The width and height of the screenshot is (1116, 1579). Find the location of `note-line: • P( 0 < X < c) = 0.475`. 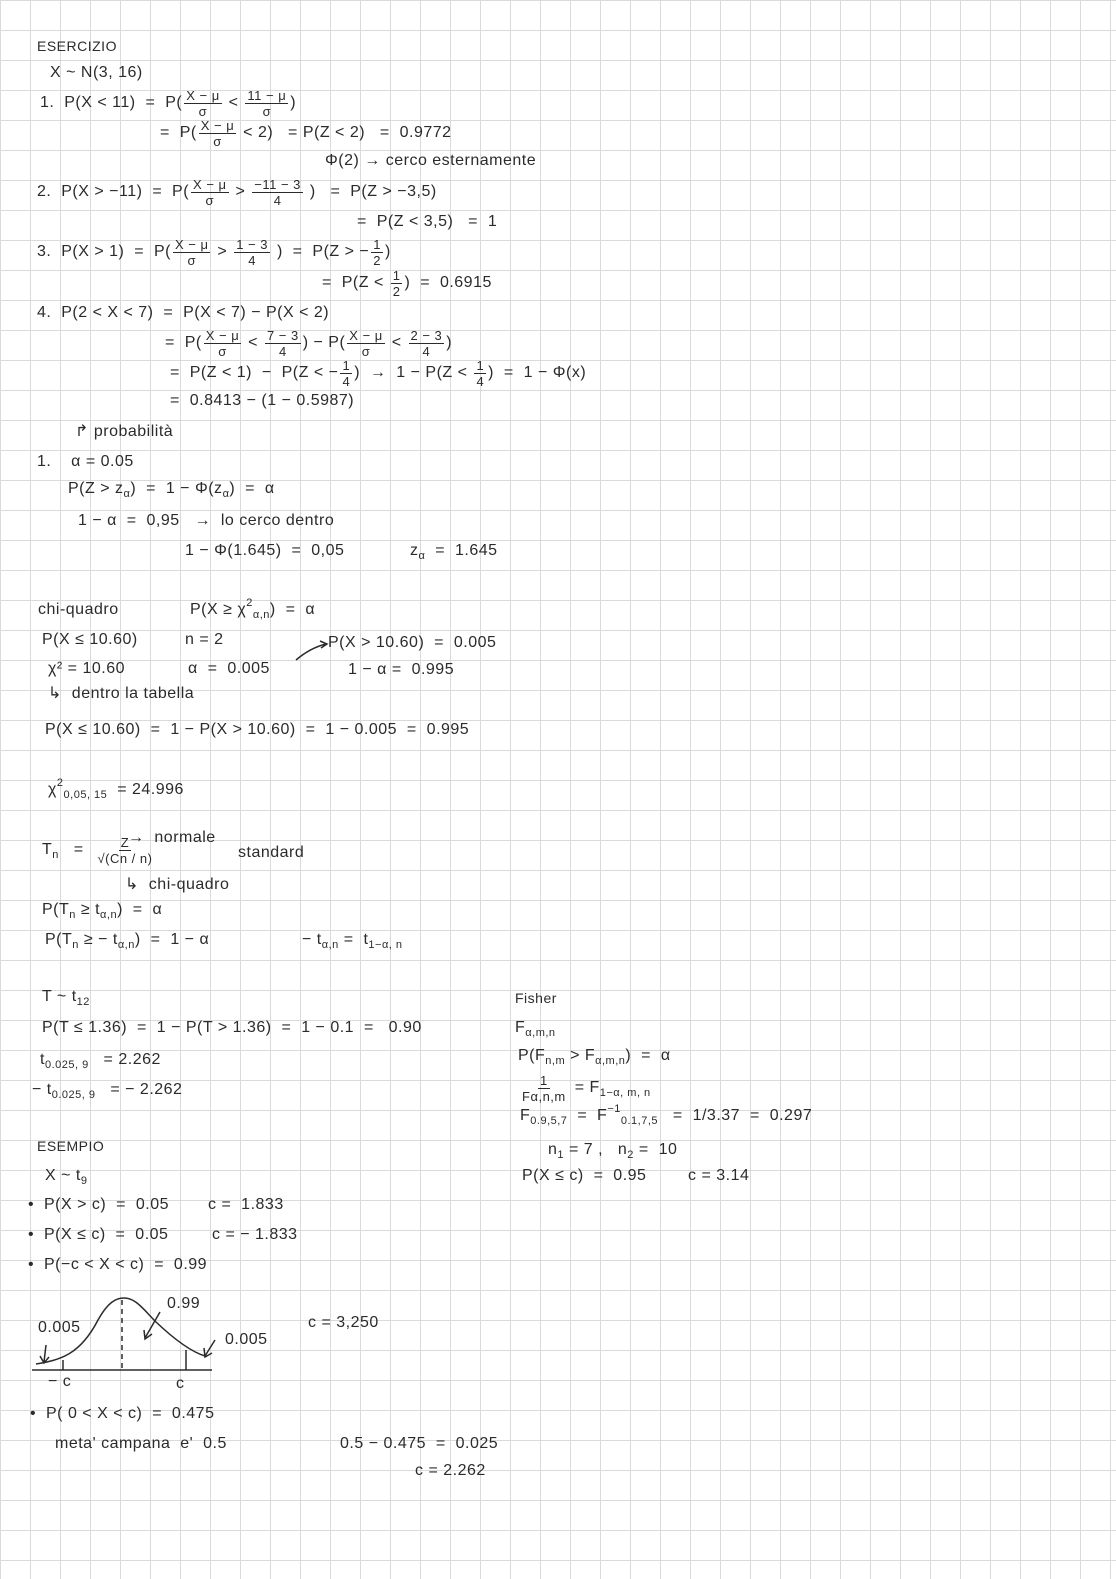

note-line: • P( 0 < X < c) = 0.475 is located at coordinates (122, 1414).